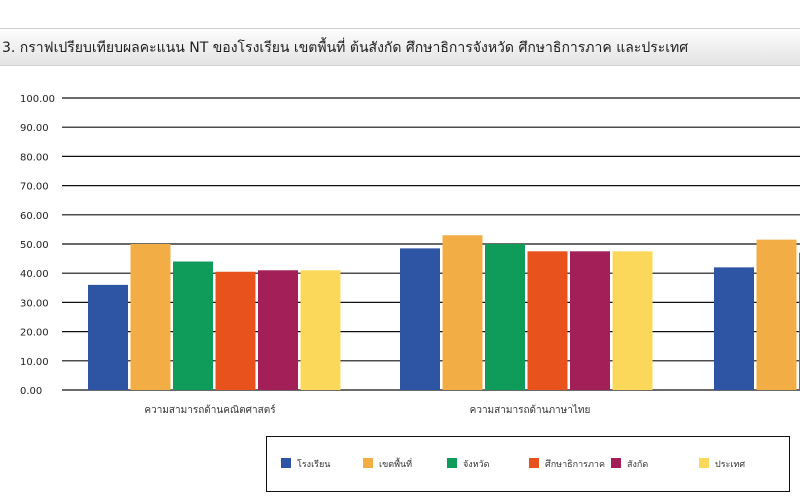  I want to click on y-tick-label: 50.00, so click(34, 245).